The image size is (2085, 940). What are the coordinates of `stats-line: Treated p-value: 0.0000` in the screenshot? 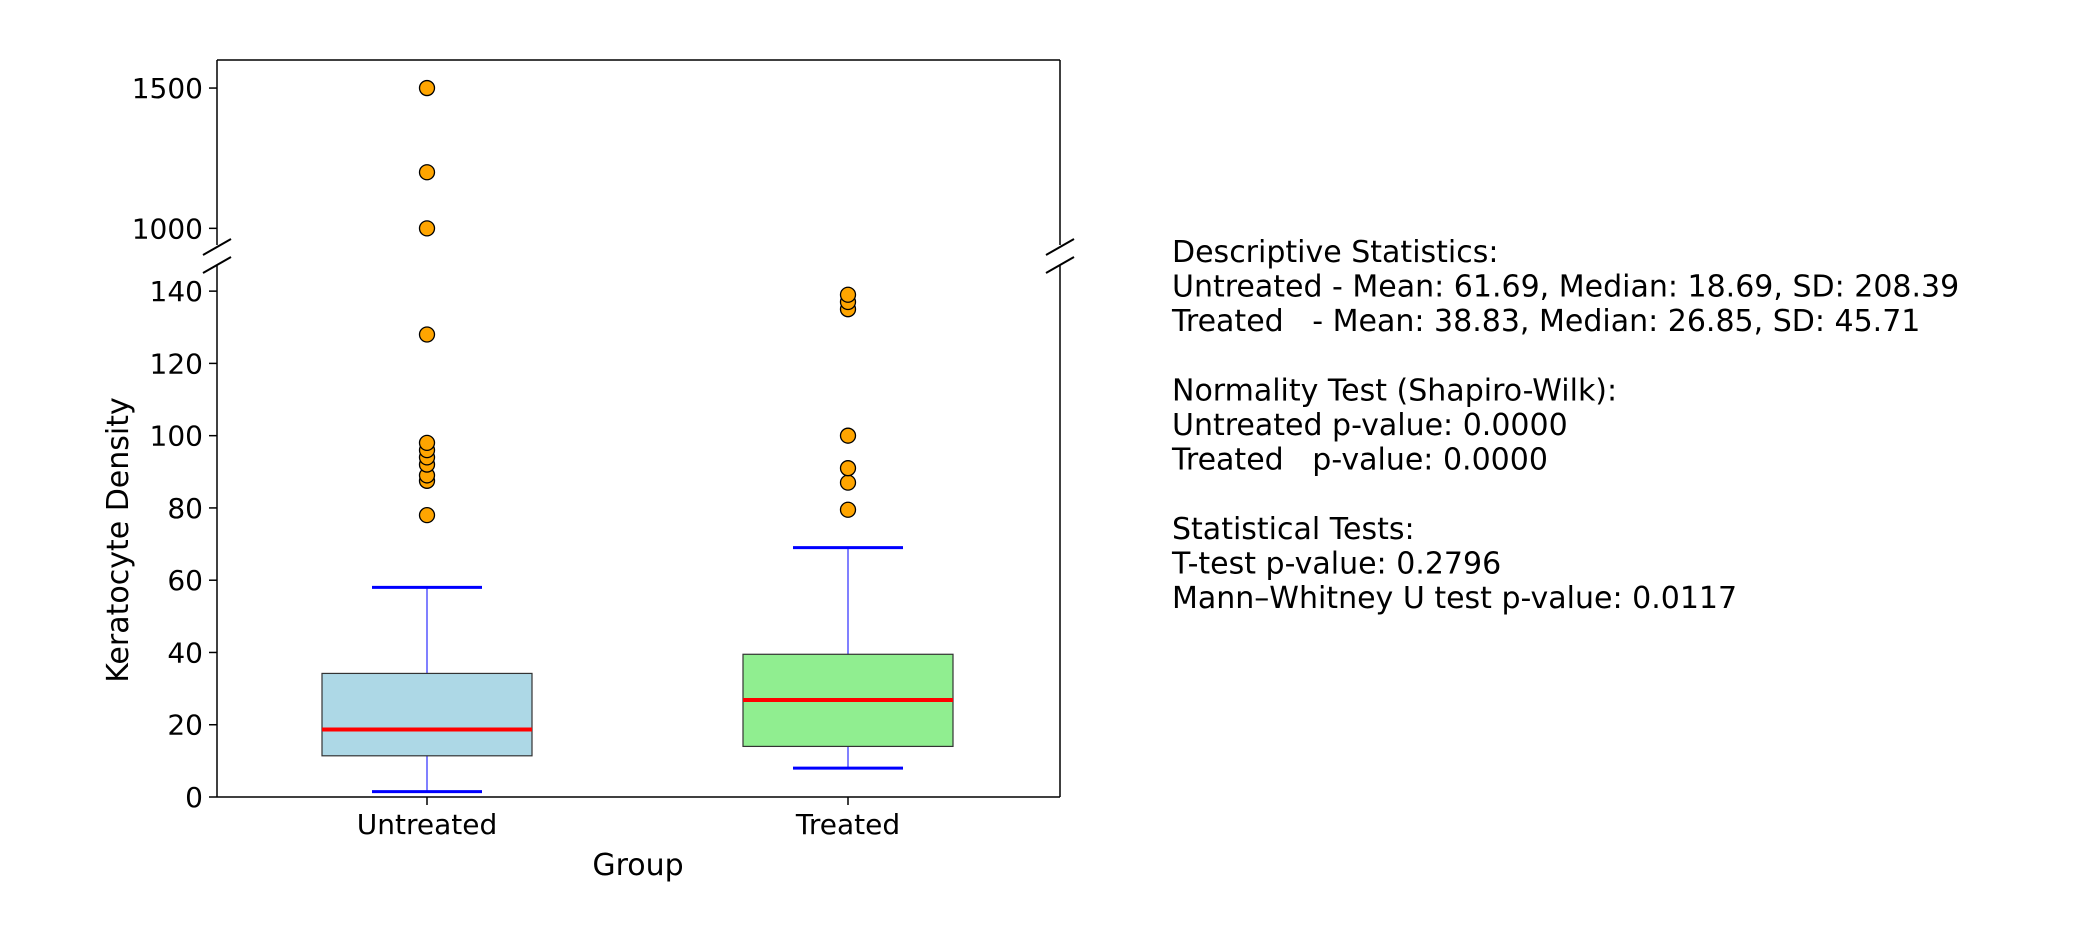 It's located at (1359, 460).